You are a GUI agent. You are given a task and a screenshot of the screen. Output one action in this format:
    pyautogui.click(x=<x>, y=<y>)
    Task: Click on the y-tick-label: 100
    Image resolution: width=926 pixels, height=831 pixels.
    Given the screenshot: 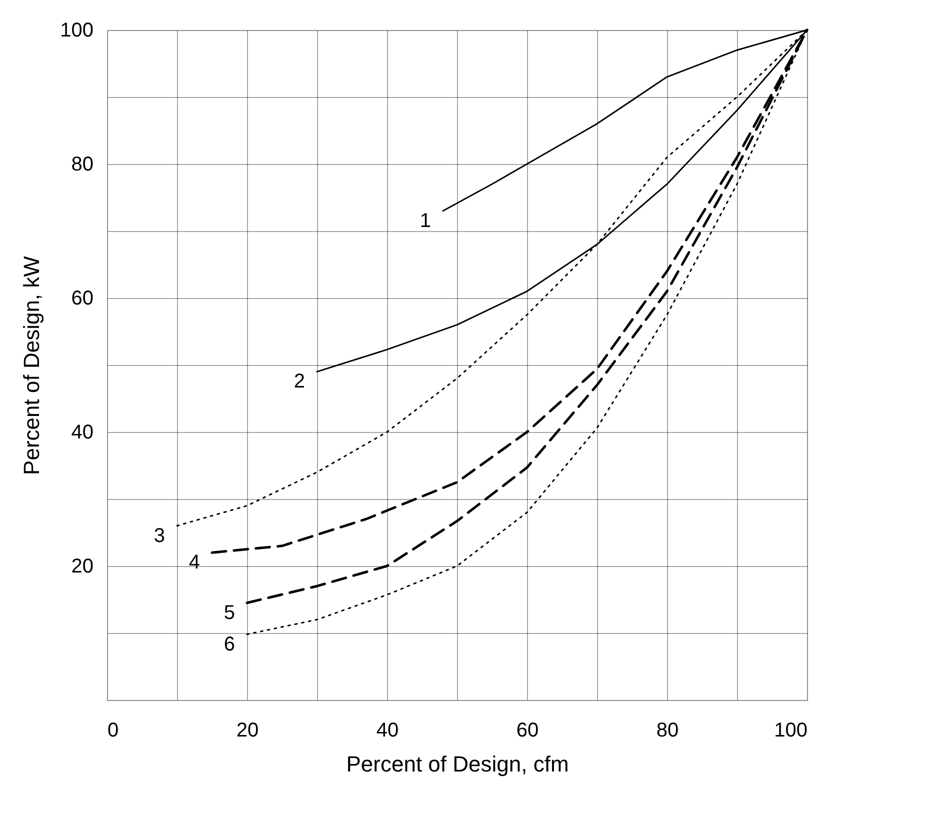 What is the action you would take?
    pyautogui.click(x=77, y=31)
    